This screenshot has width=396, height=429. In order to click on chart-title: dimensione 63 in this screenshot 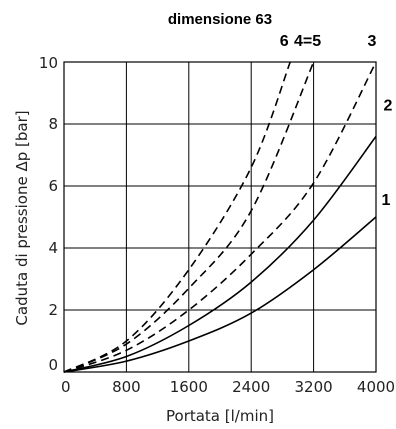, I will do `click(220, 19)`.